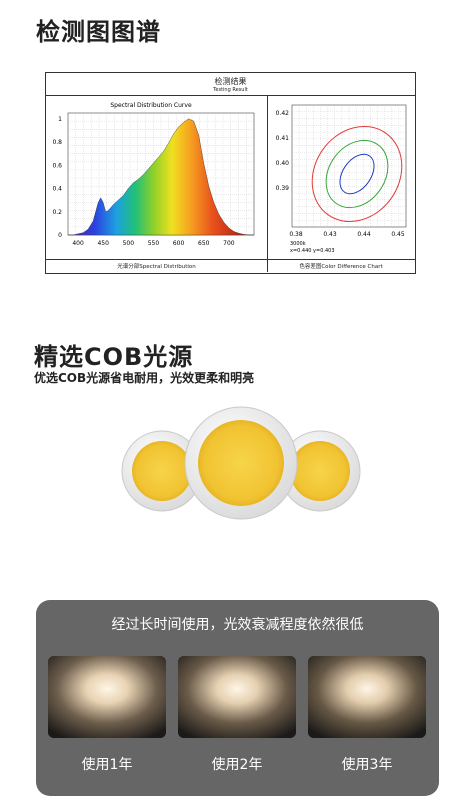  I want to click on y-tick-label: 0.39, so click(283, 188).